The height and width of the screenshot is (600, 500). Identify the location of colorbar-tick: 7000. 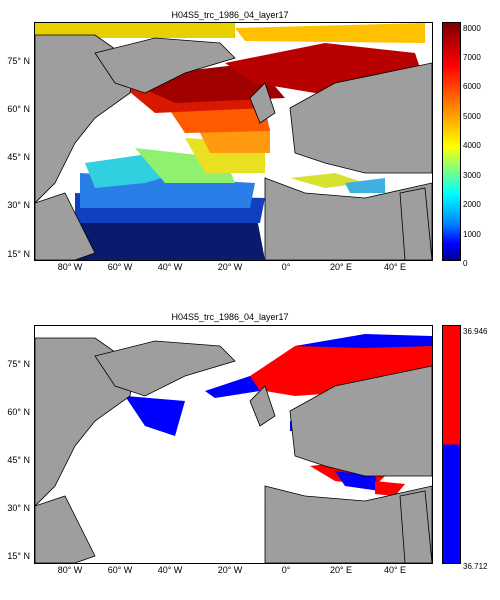
(472, 57).